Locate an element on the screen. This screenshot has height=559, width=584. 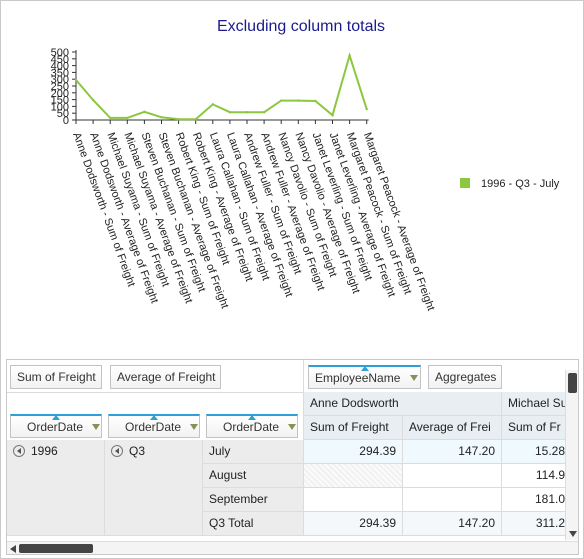
y-tick-label: 450 is located at coordinates (60, 60).